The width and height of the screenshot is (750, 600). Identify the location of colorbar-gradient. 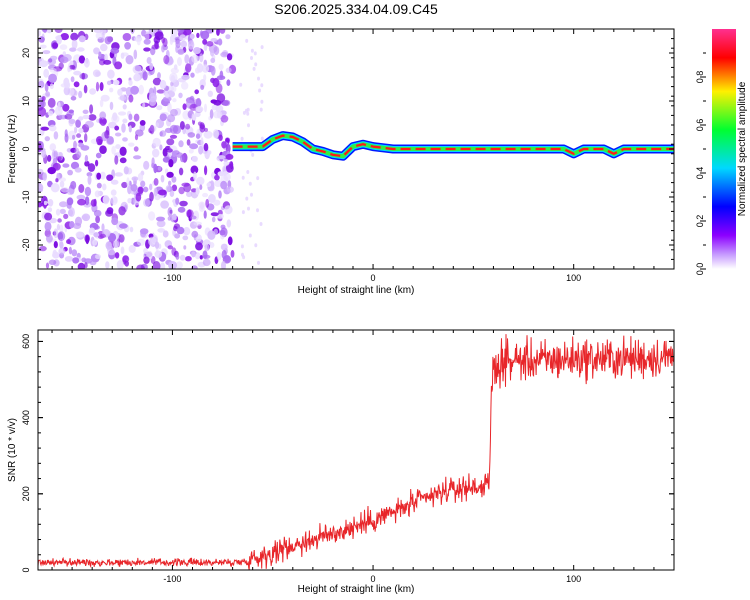
(724, 149).